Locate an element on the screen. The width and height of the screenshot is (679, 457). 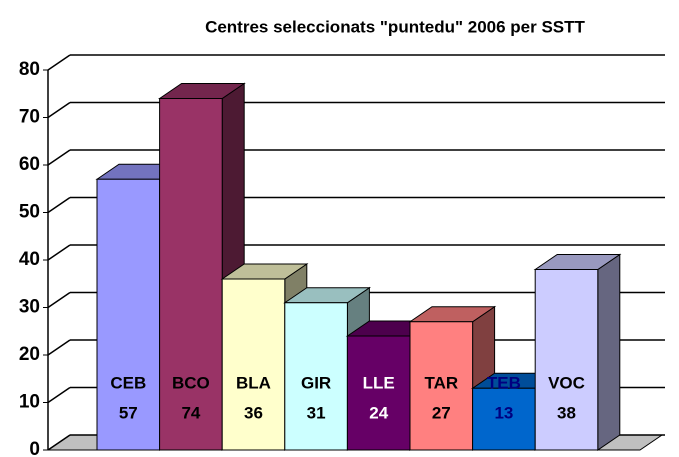
bar-category-label: GIR is located at coordinates (316, 382).